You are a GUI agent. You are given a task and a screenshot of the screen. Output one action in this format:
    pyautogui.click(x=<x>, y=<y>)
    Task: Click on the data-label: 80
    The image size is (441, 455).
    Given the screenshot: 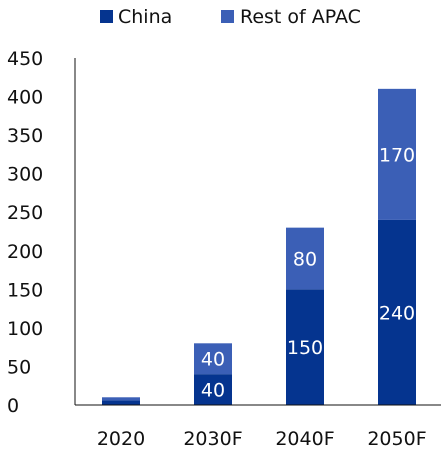 What is the action you would take?
    pyautogui.click(x=305, y=259)
    